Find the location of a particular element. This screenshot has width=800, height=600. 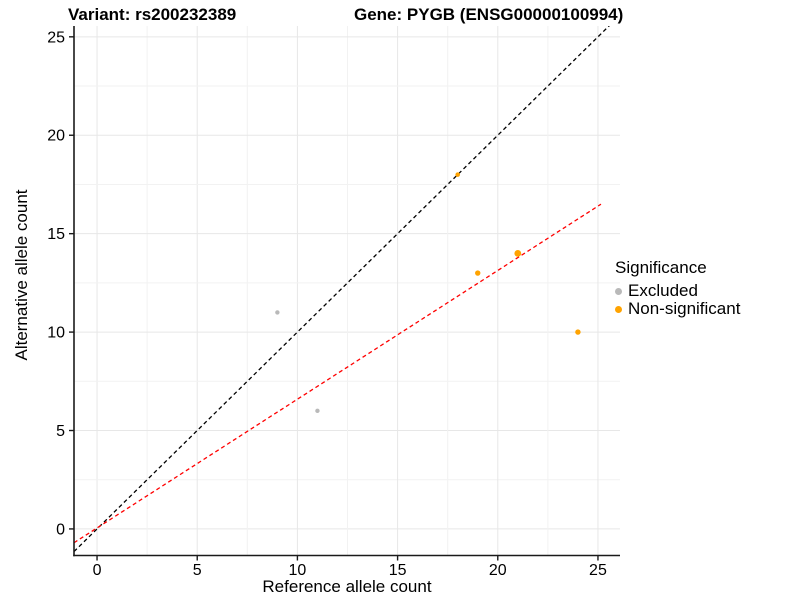

excluded-point-icon is located at coordinates (618, 291).